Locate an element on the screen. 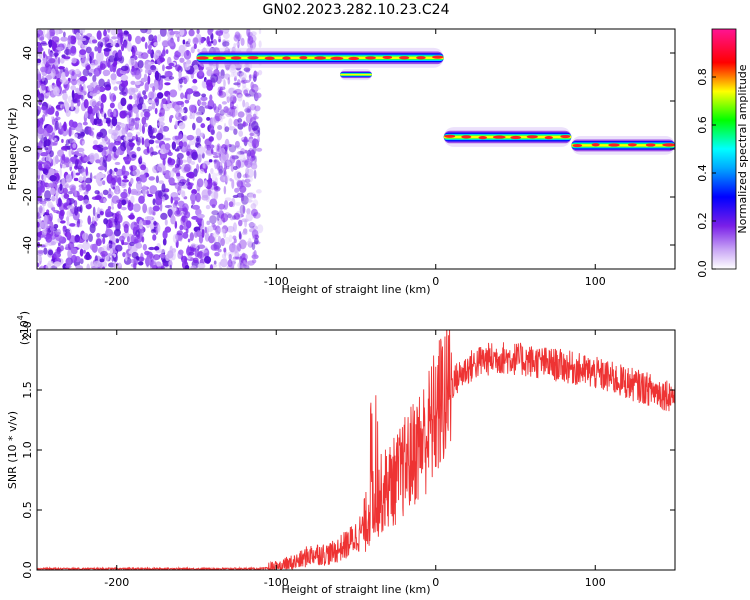 This screenshot has height=600, width=750. spectrogram-x-tick-label: -200 is located at coordinates (116, 281).